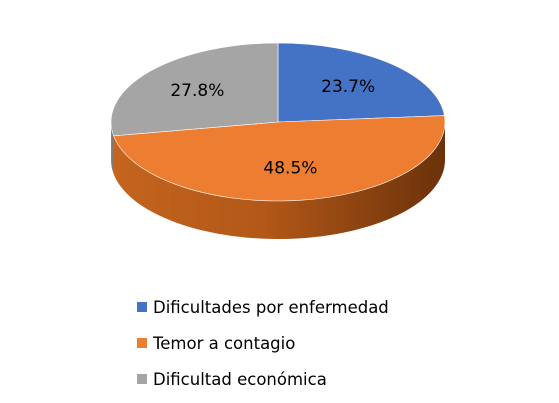  I want to click on pie-slice-economica, so click(194, 89).